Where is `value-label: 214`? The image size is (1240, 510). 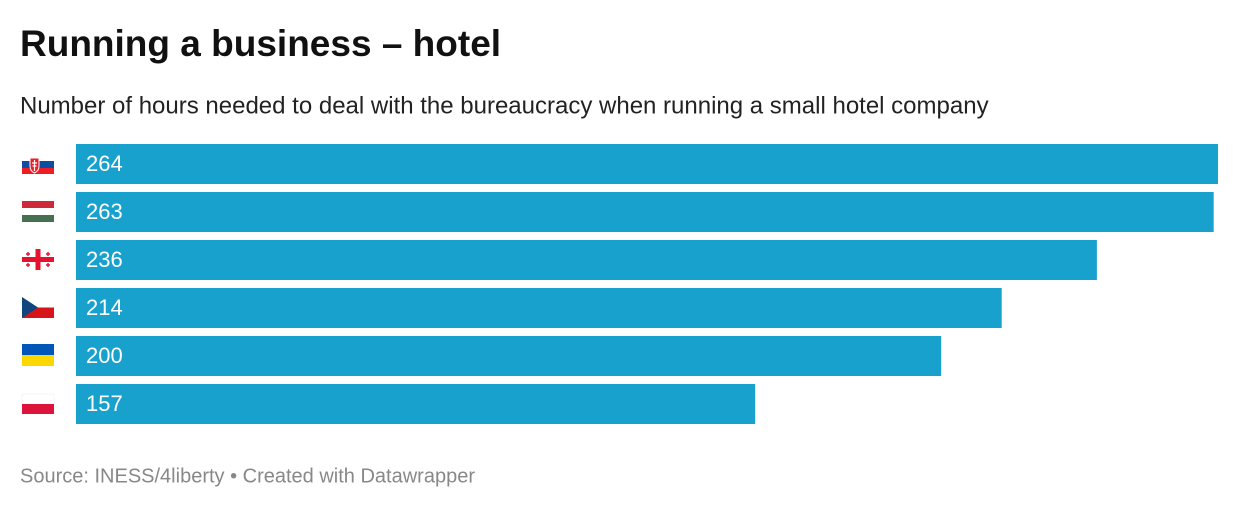 value-label: 214 is located at coordinates (104, 307).